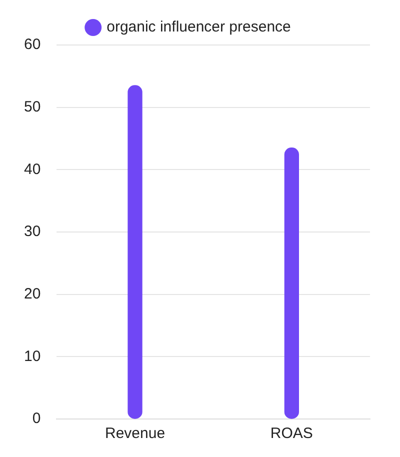 This screenshot has width=400, height=457. What do you see at coordinates (32, 169) in the screenshot?
I see `y-tick-label: 40` at bounding box center [32, 169].